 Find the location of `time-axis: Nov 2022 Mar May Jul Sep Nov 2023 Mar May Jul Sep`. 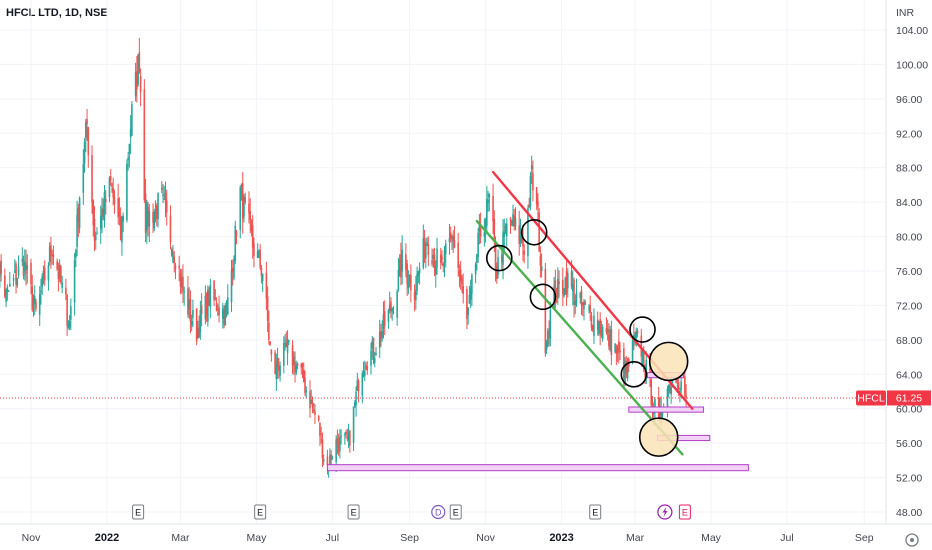

time-axis: Nov 2022 Mar May Jul Sep Nov 2023 Mar May Jul Sep is located at coordinates (448, 538).